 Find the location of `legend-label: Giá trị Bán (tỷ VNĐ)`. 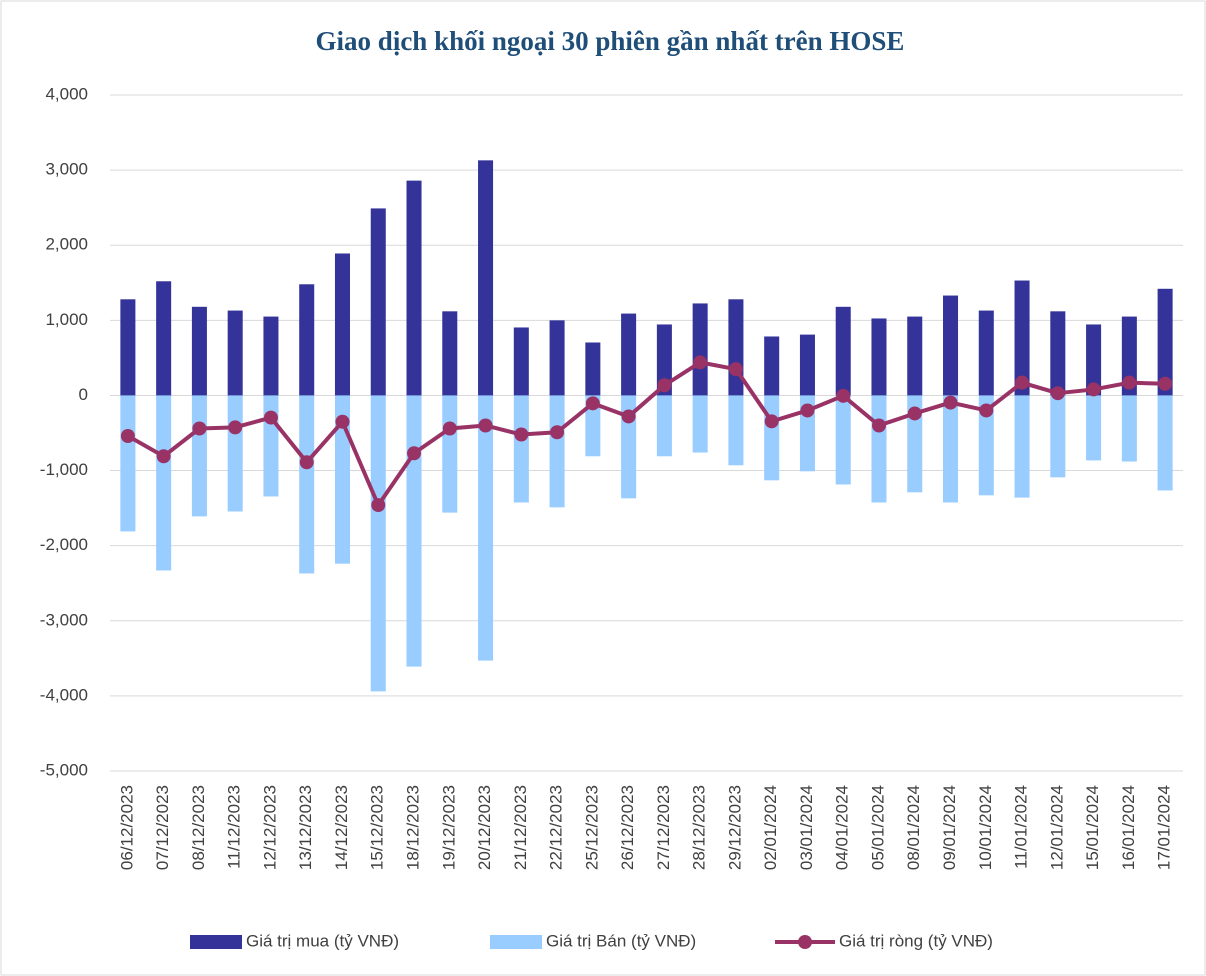

legend-label: Giá trị Bán (tỷ VNĐ) is located at coordinates (621, 940).